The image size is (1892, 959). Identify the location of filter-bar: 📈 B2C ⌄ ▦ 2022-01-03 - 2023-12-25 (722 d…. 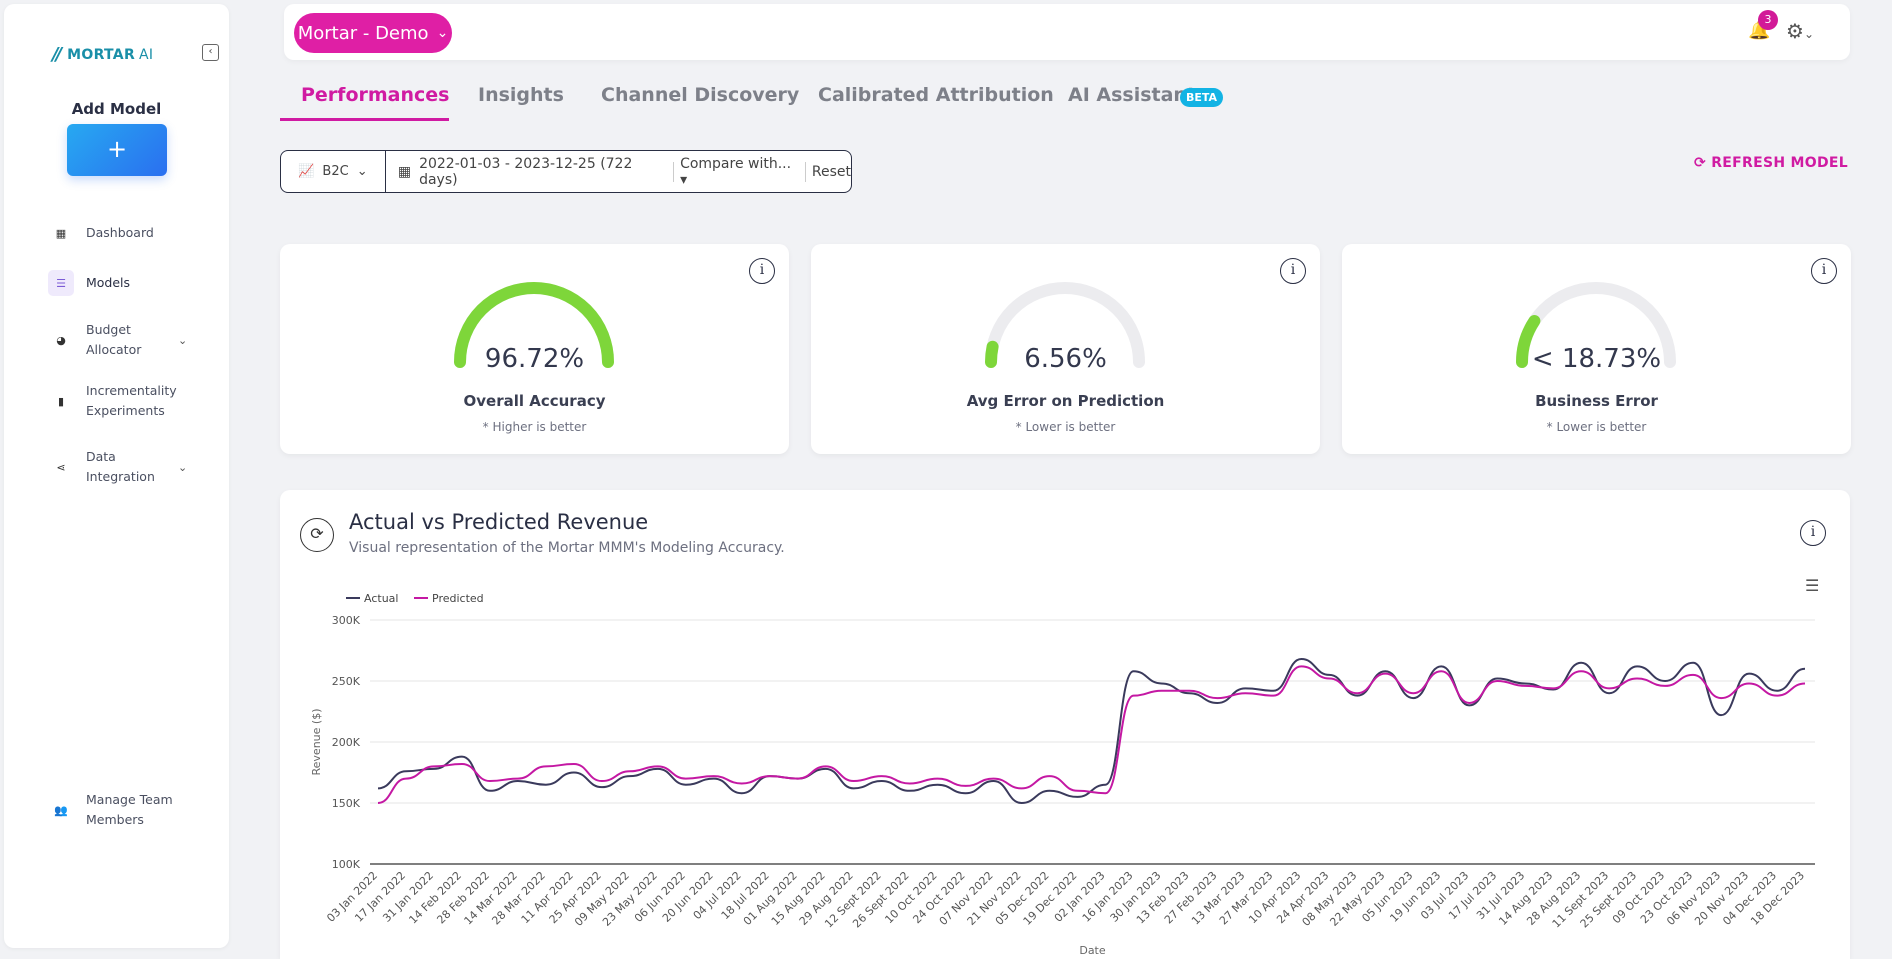
(566, 171).